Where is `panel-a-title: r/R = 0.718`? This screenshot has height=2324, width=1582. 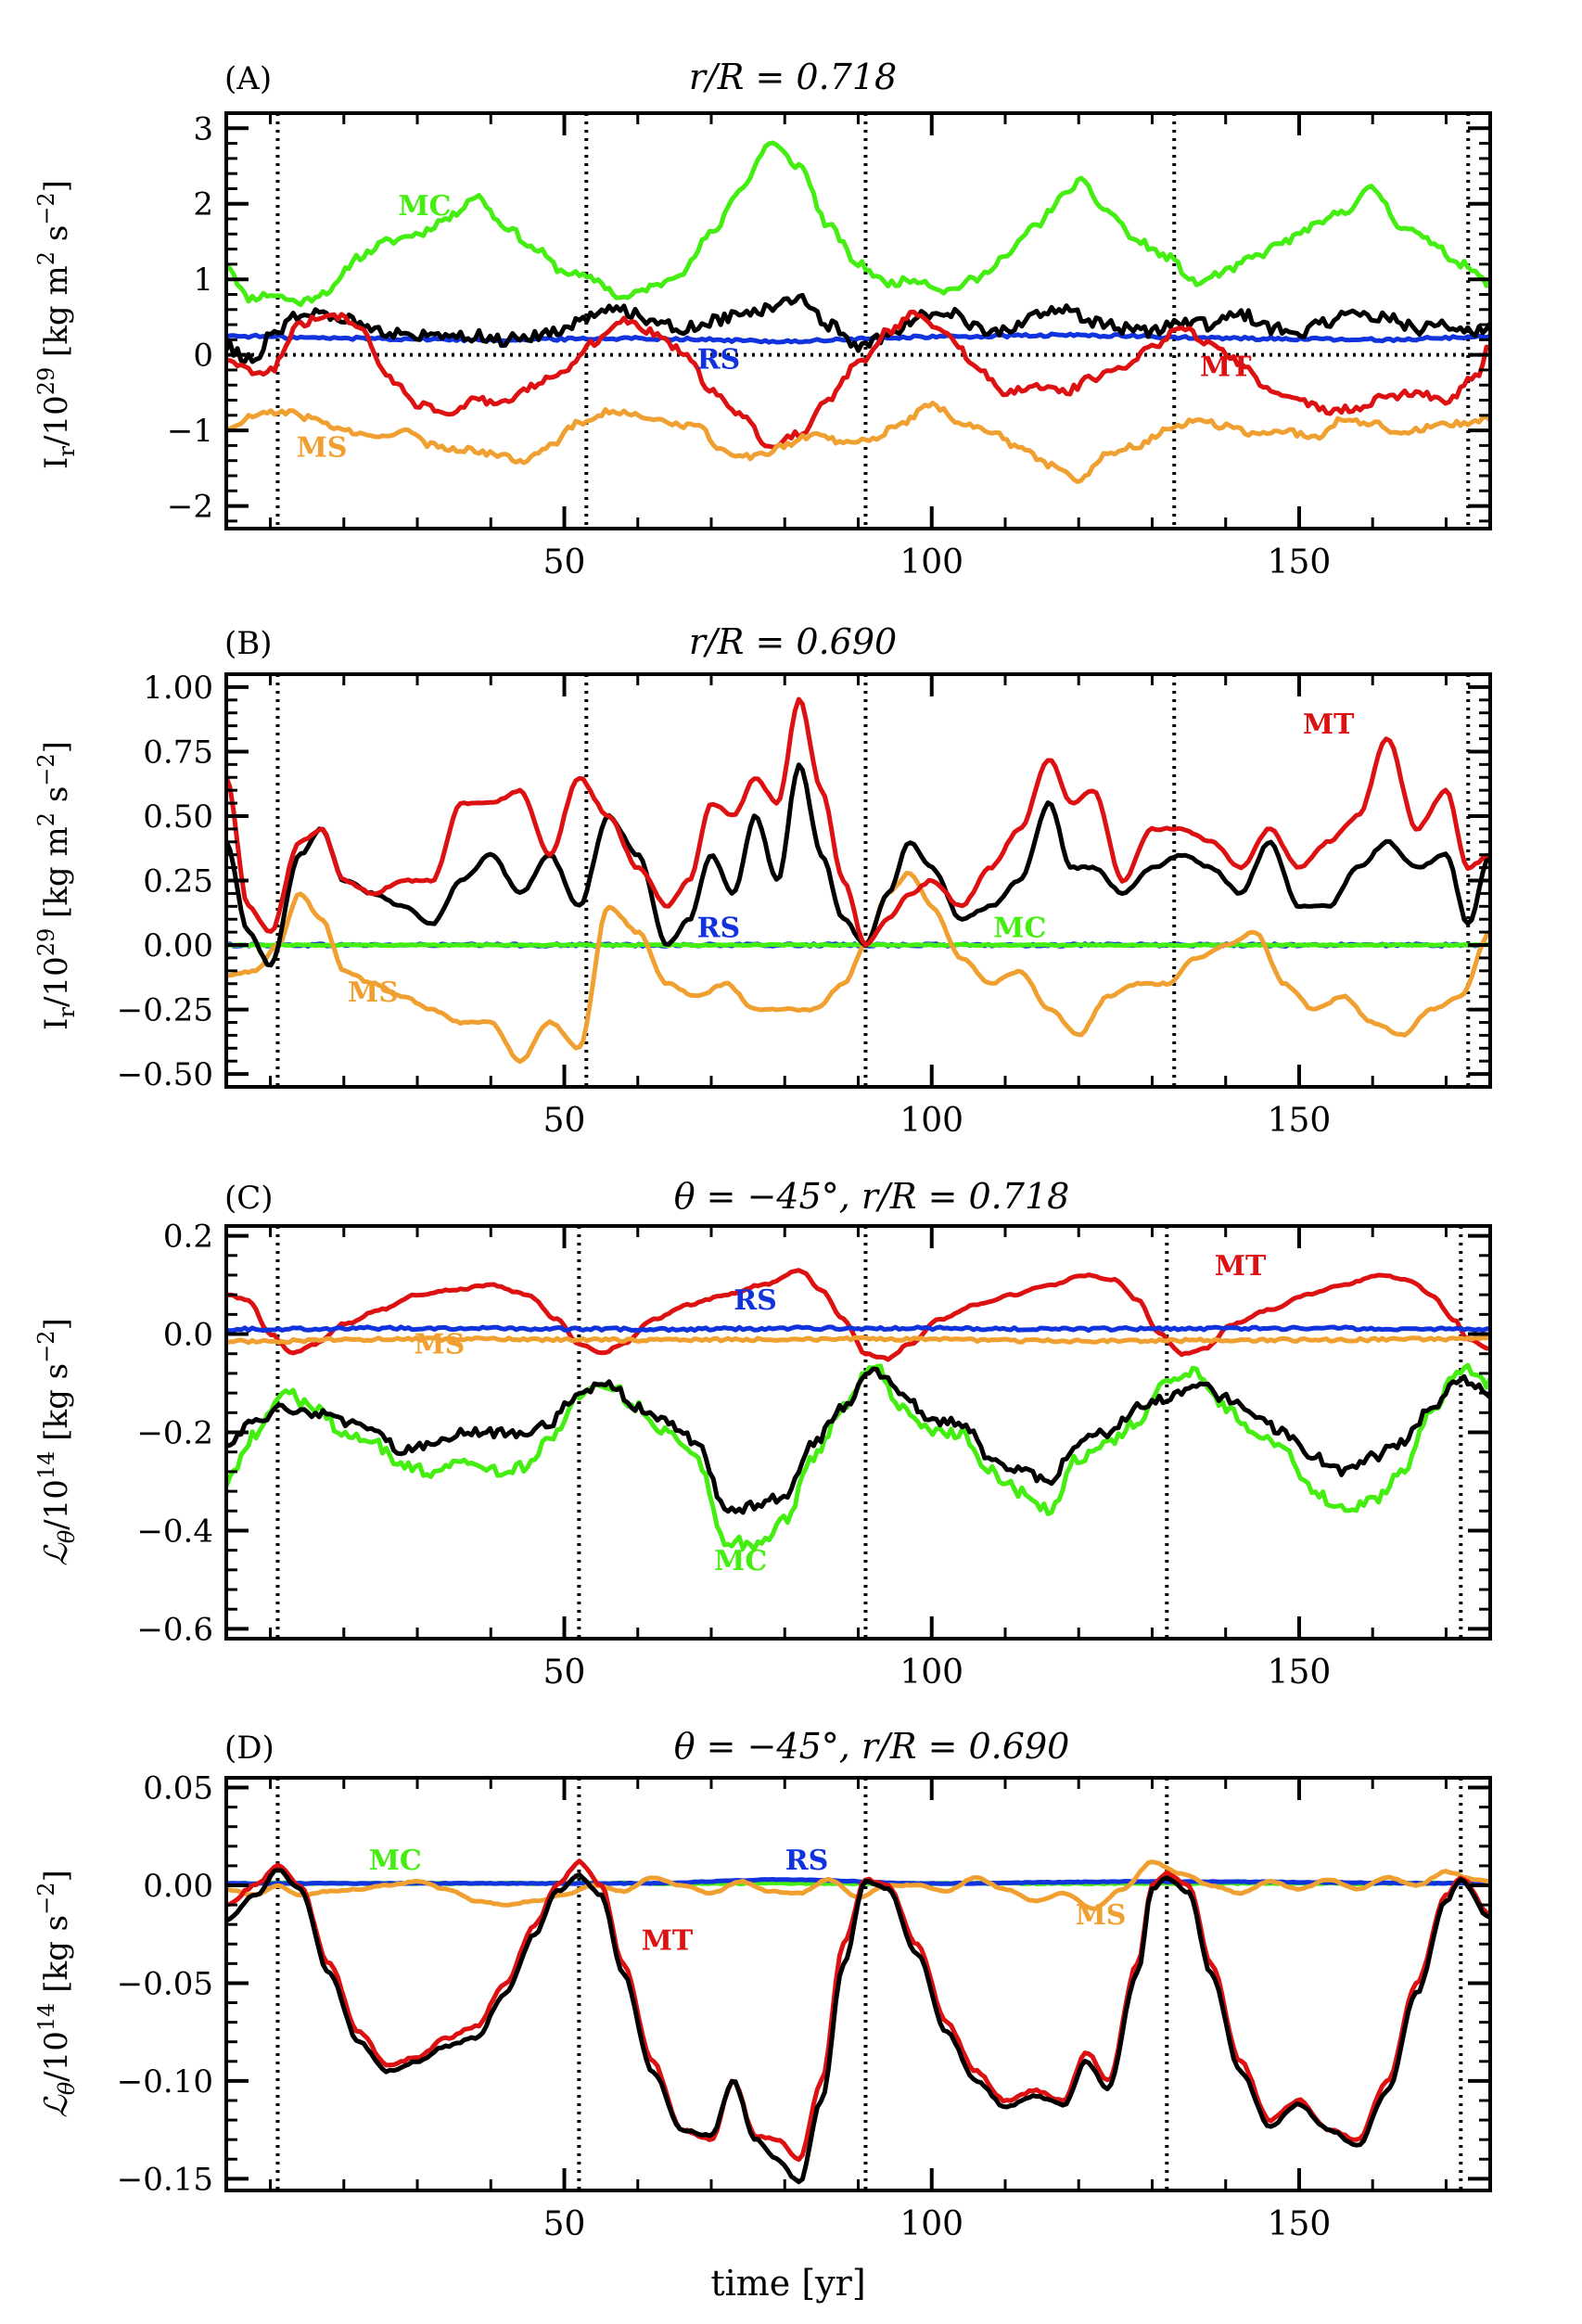
panel-a-title: r/R = 0.718 is located at coordinates (793, 77).